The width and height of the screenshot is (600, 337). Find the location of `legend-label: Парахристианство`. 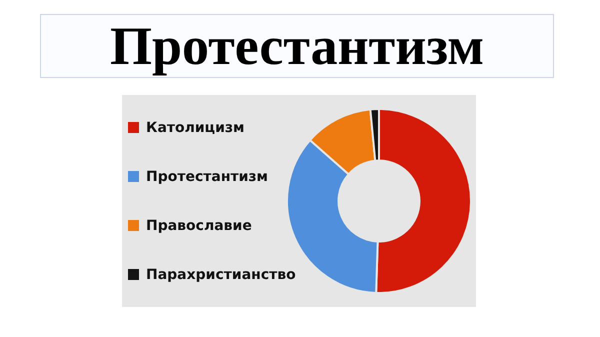

legend-label: Парахристианство is located at coordinates (221, 274).